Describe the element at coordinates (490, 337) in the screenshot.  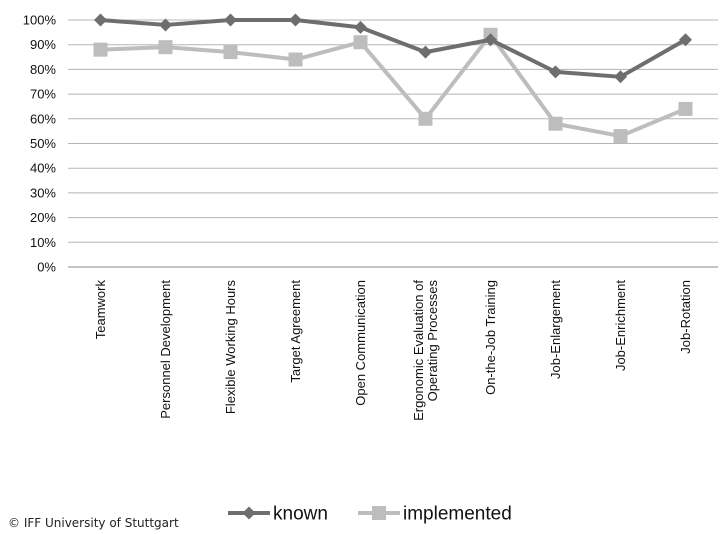
I see `x-category-label: On-the-Job Training` at that location.